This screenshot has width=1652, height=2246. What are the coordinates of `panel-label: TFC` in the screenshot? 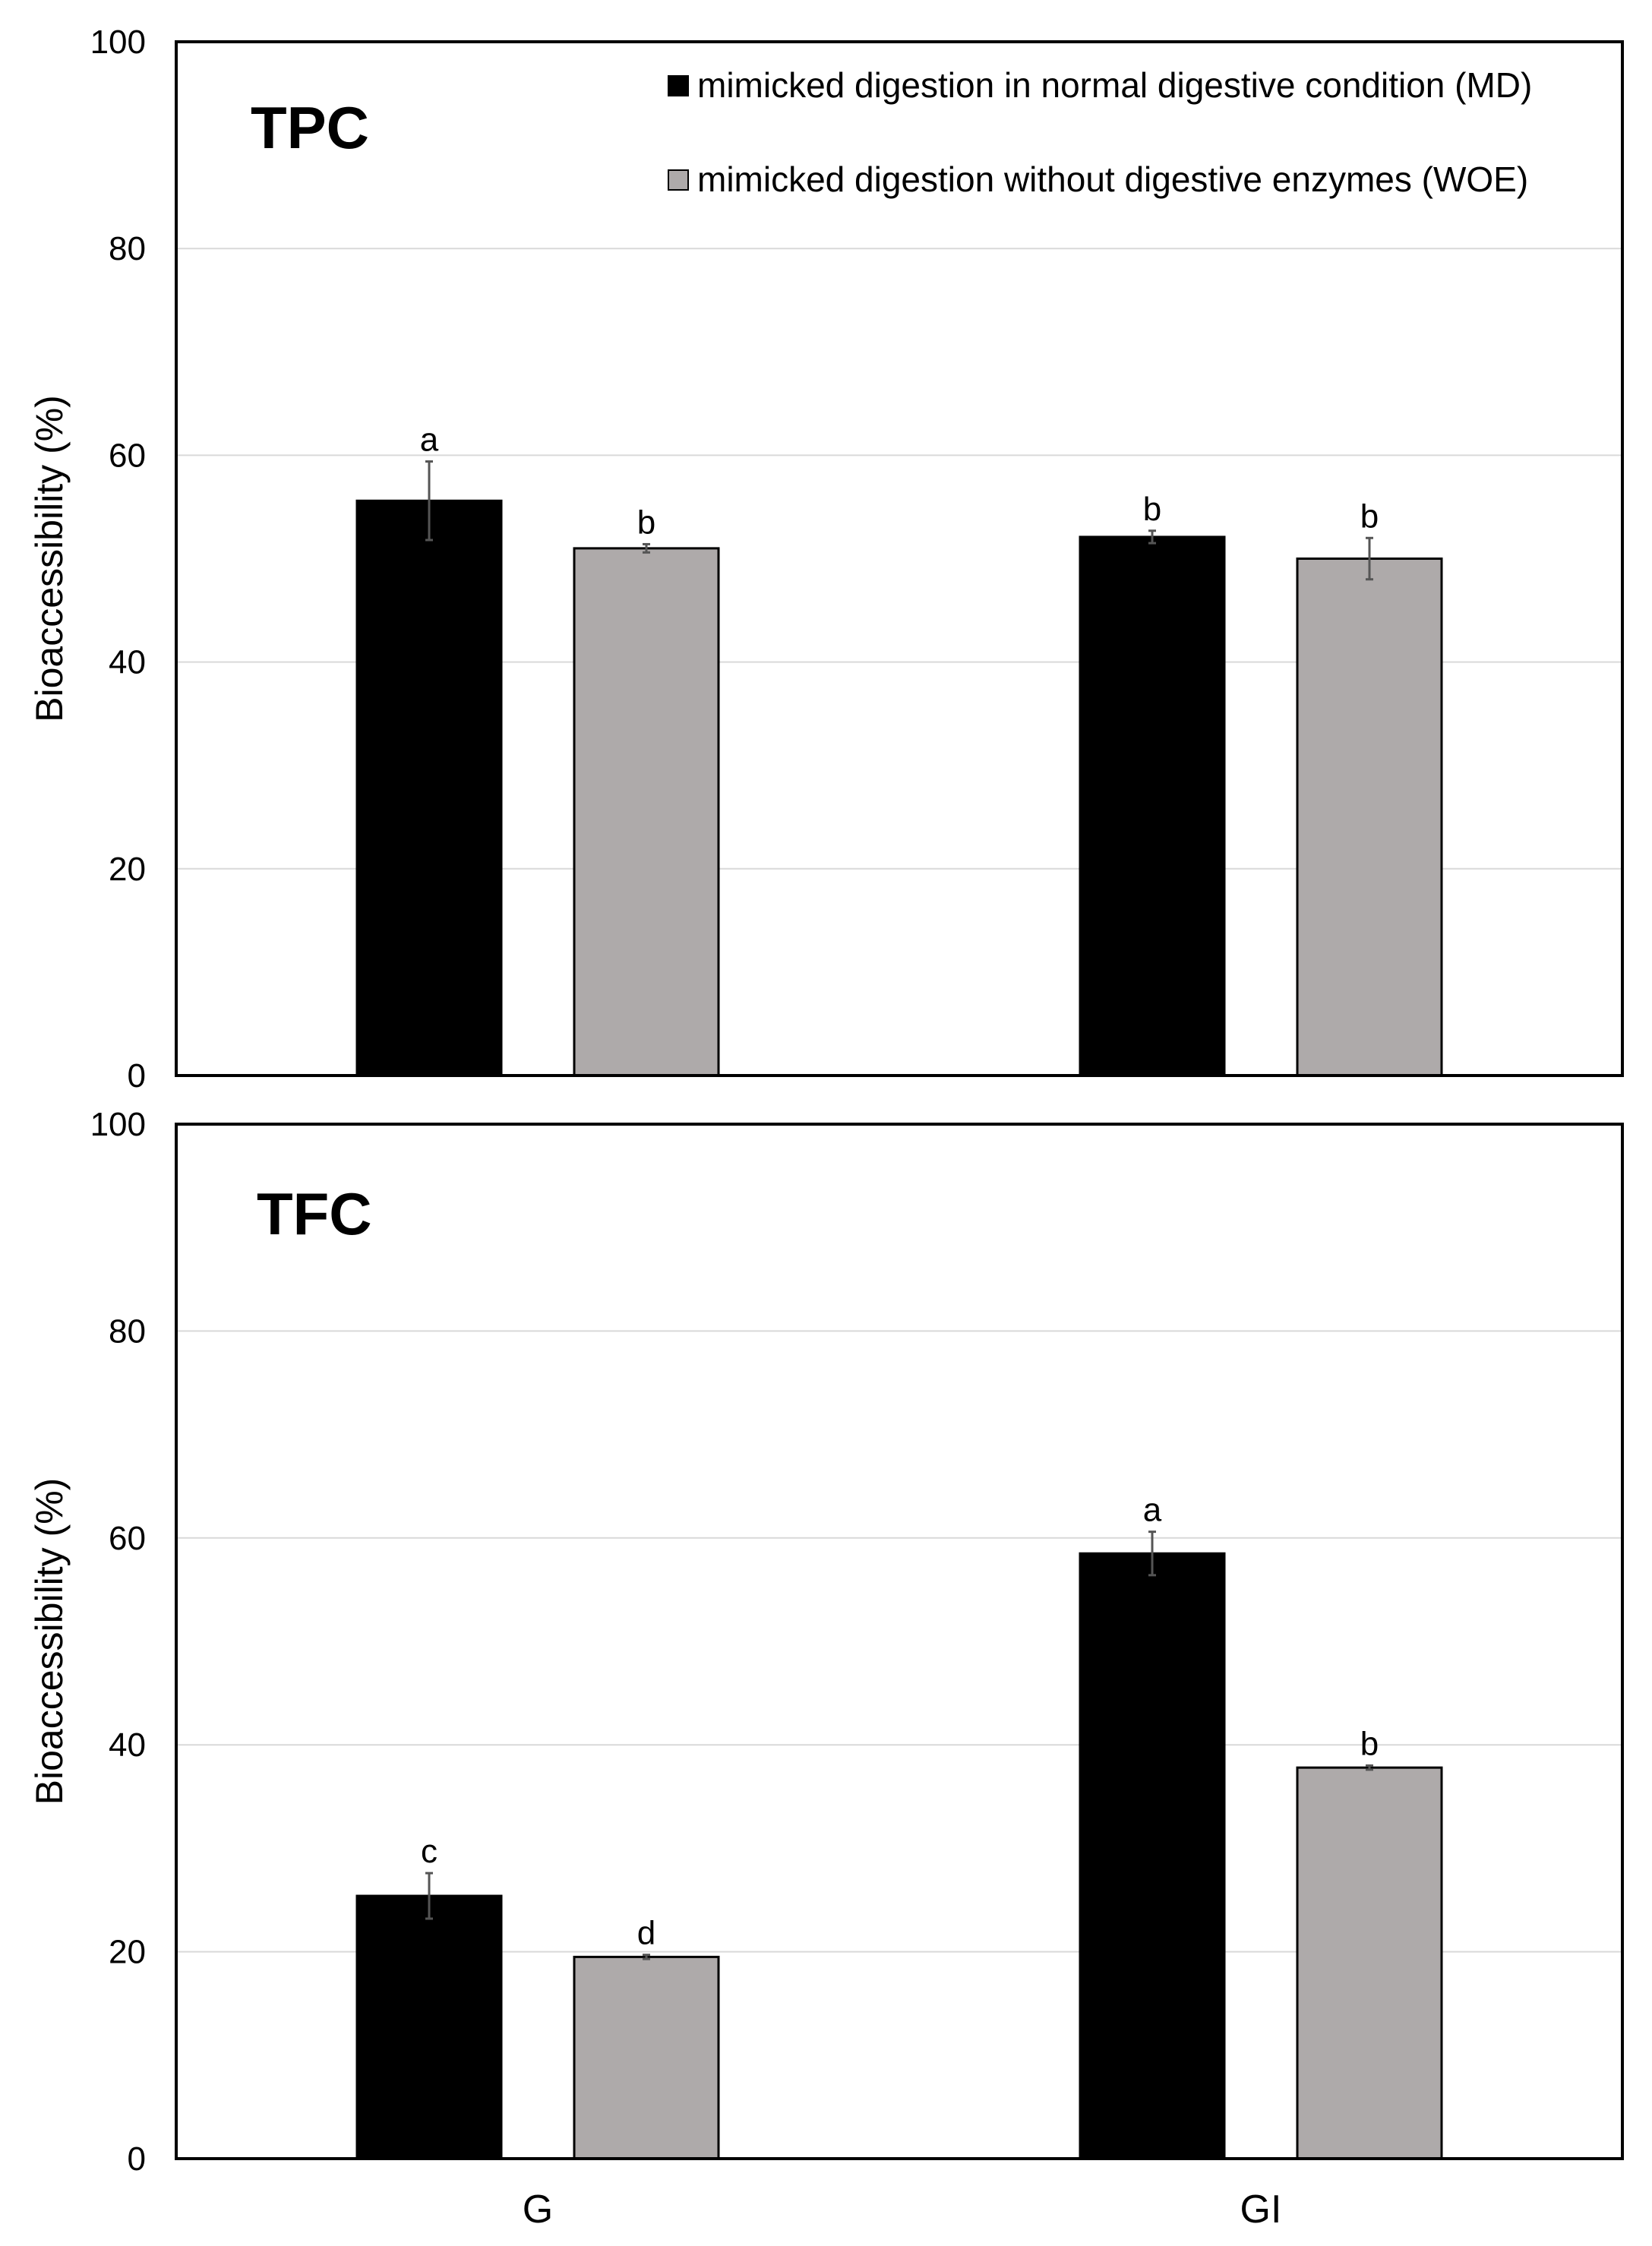 It's located at (314, 1213).